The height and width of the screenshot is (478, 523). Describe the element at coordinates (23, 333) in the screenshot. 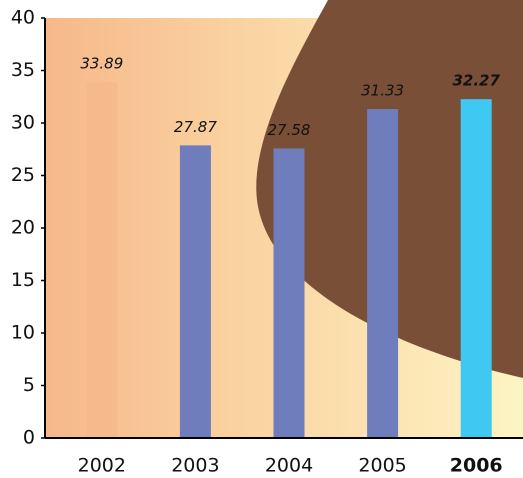

I see `y-tick-label: 10` at that location.